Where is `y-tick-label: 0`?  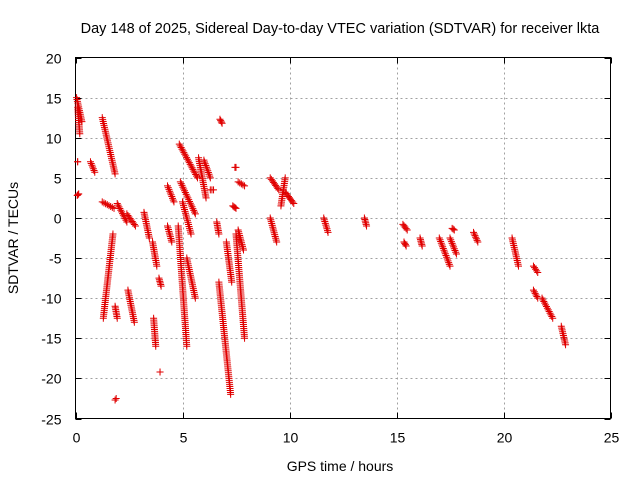
y-tick-label: 0 is located at coordinates (58, 219).